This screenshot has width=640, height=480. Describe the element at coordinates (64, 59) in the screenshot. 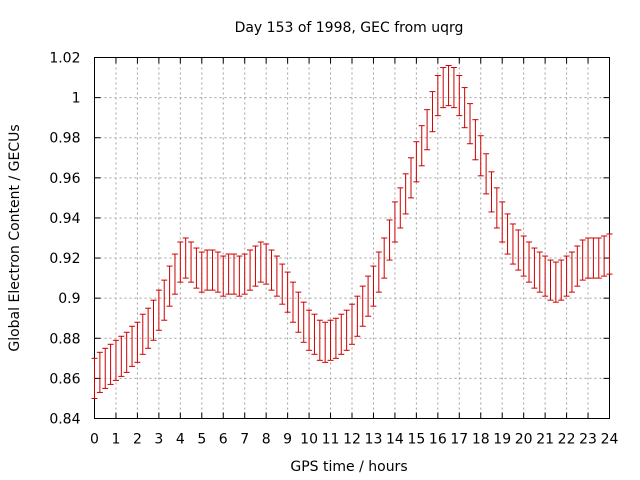

I see `y-tick-label: 1.02` at that location.